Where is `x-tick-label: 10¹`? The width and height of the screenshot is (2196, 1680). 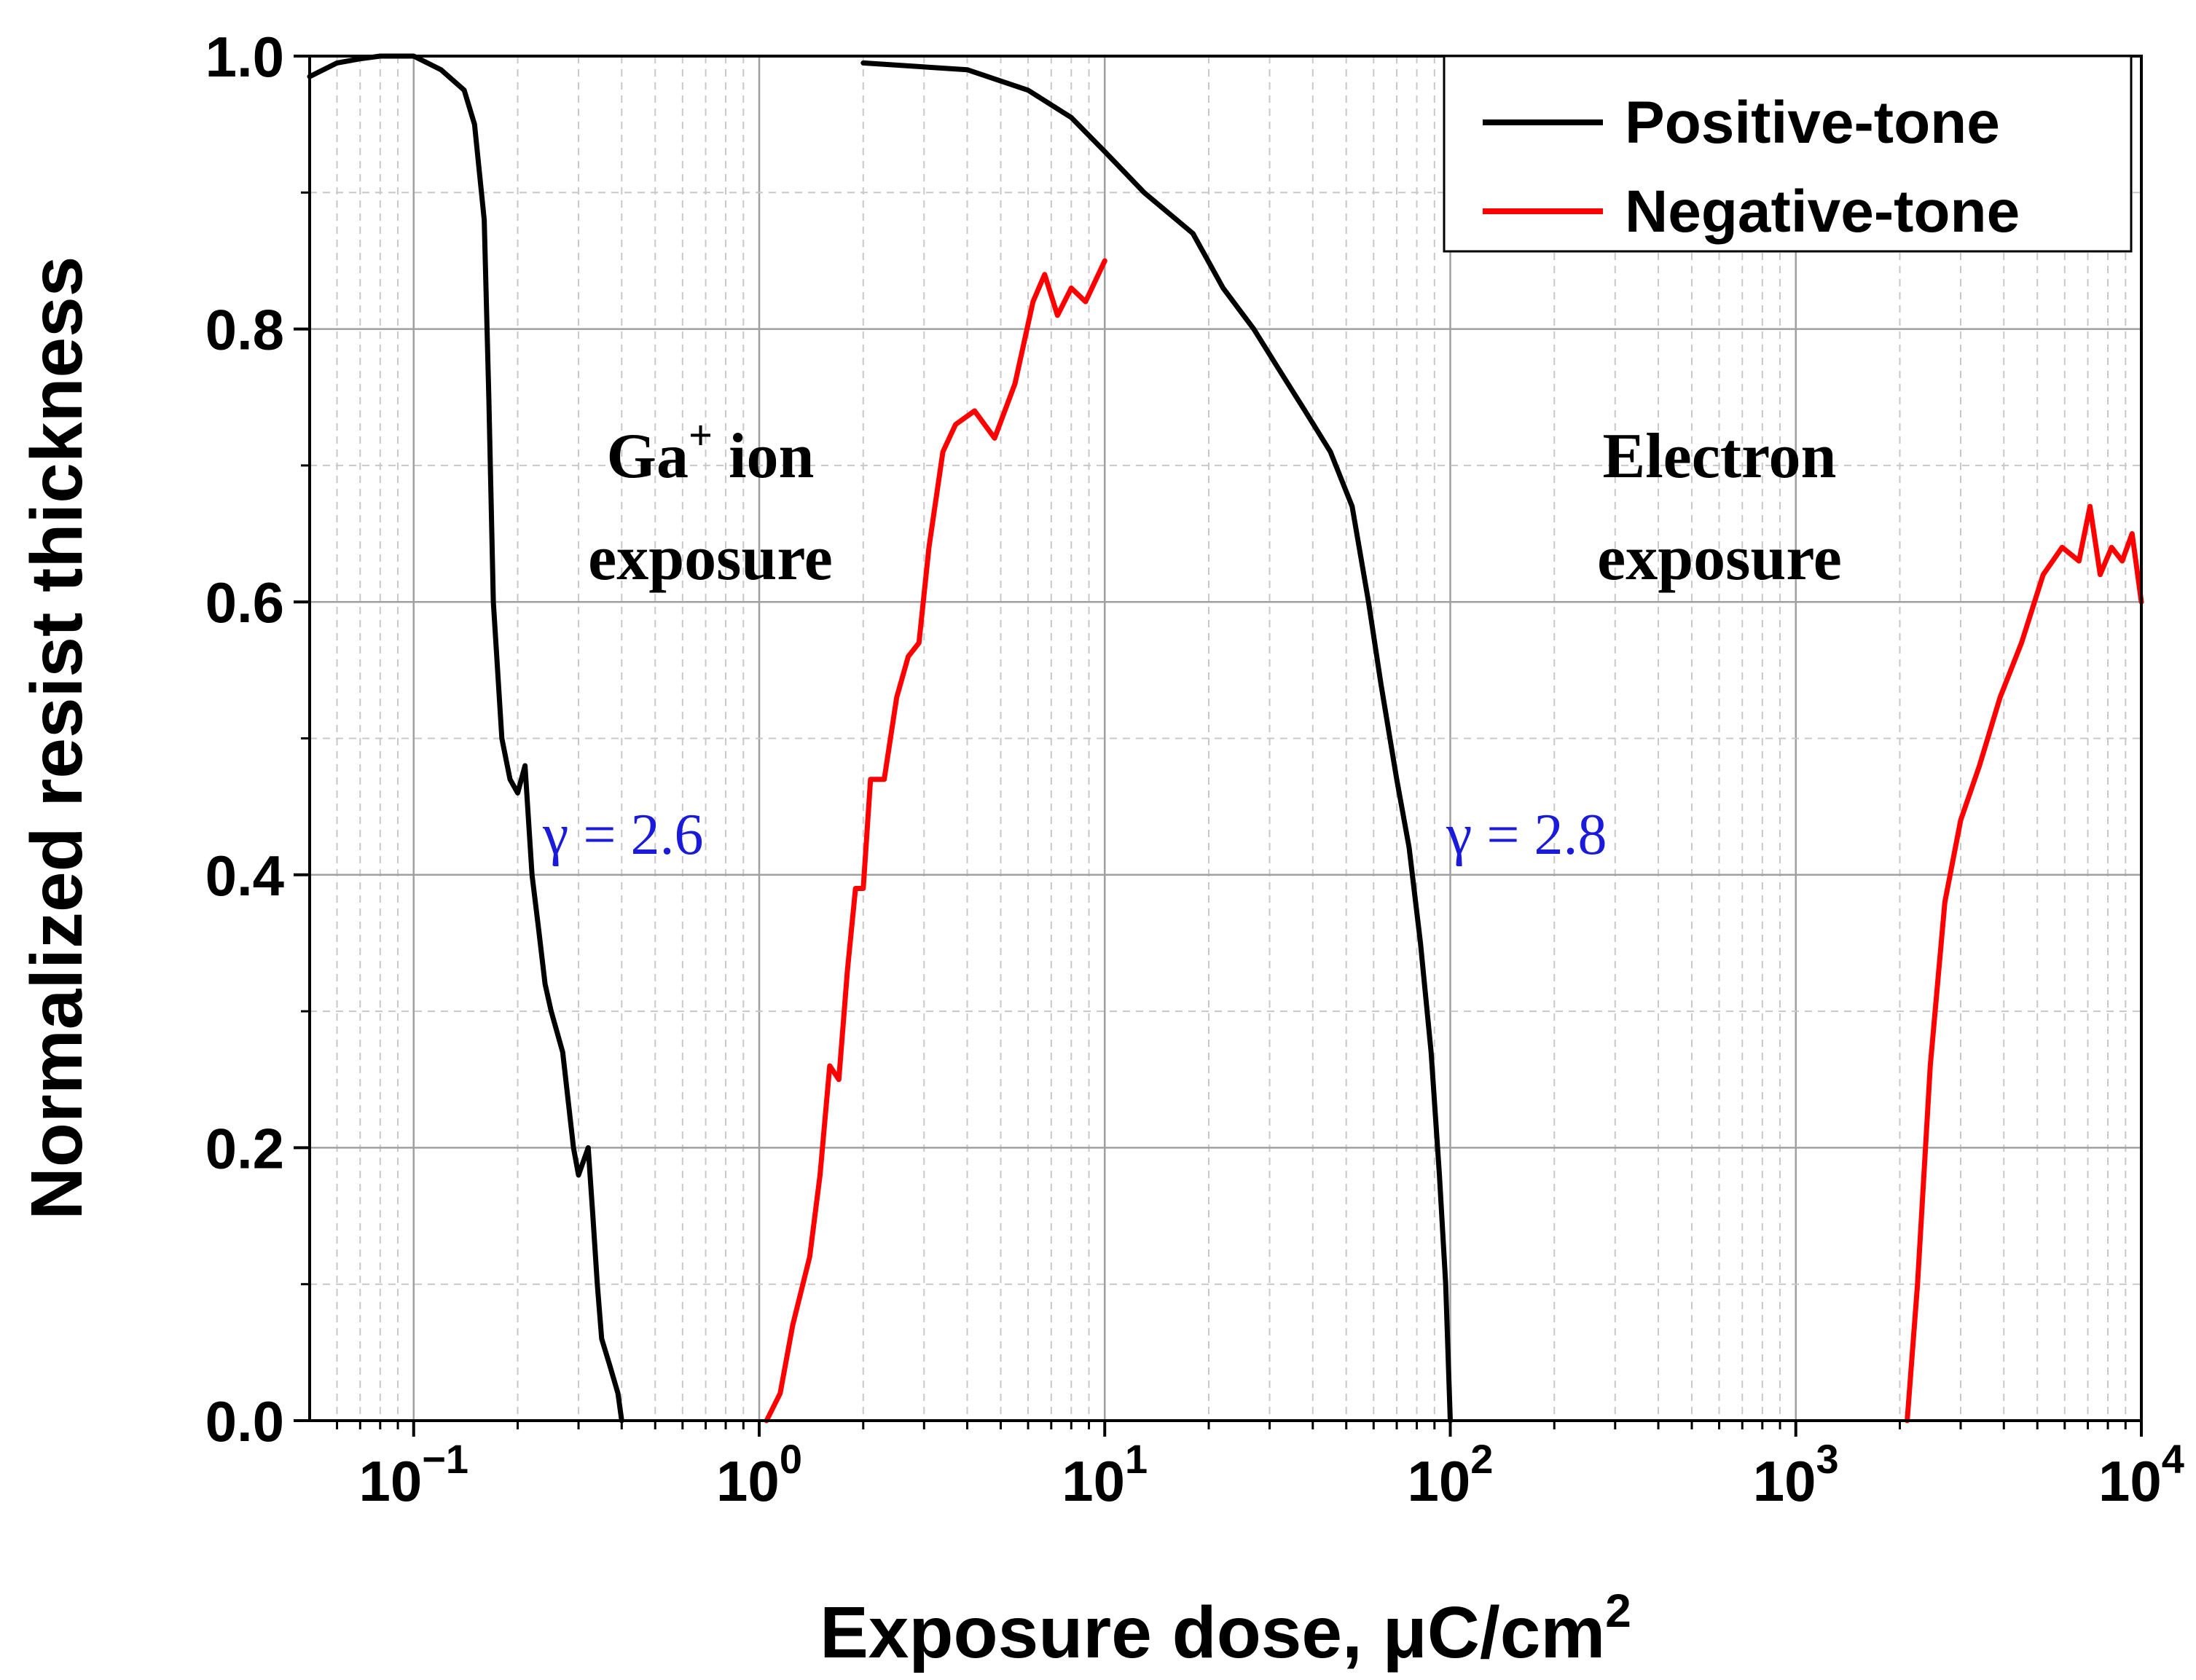 x-tick-label: 10¹ is located at coordinates (1105, 1474).